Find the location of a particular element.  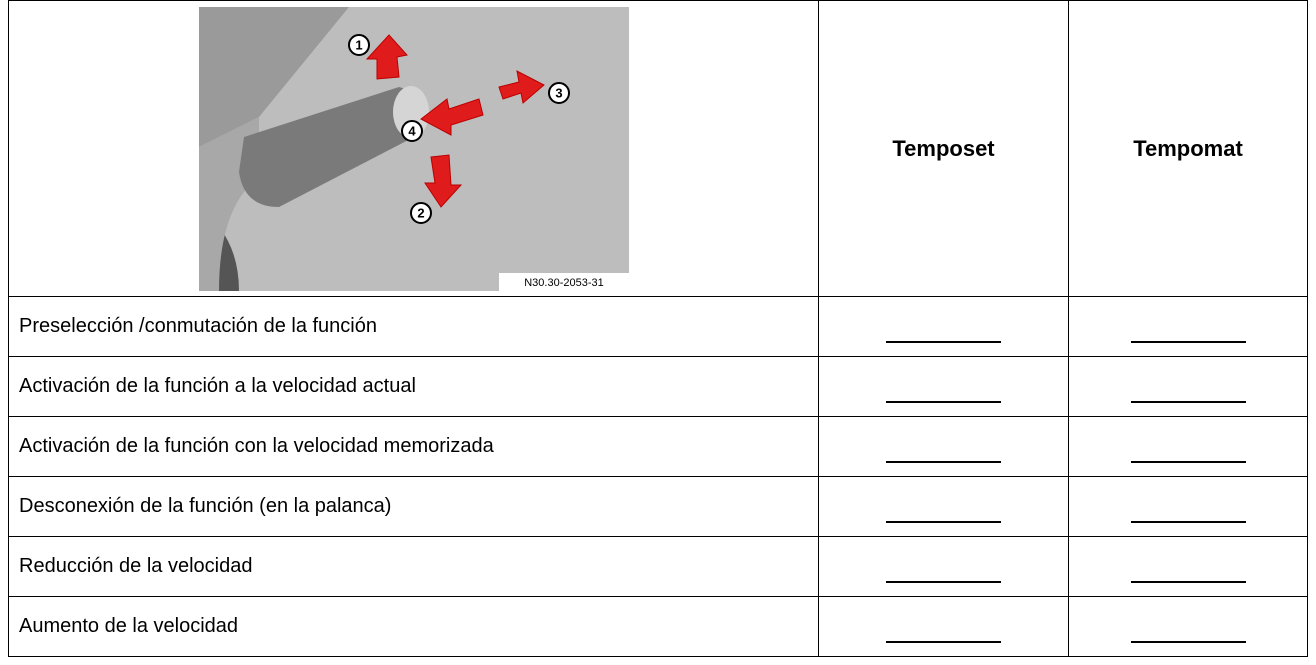

row: Reducción de la velocidad is located at coordinates (658, 566).